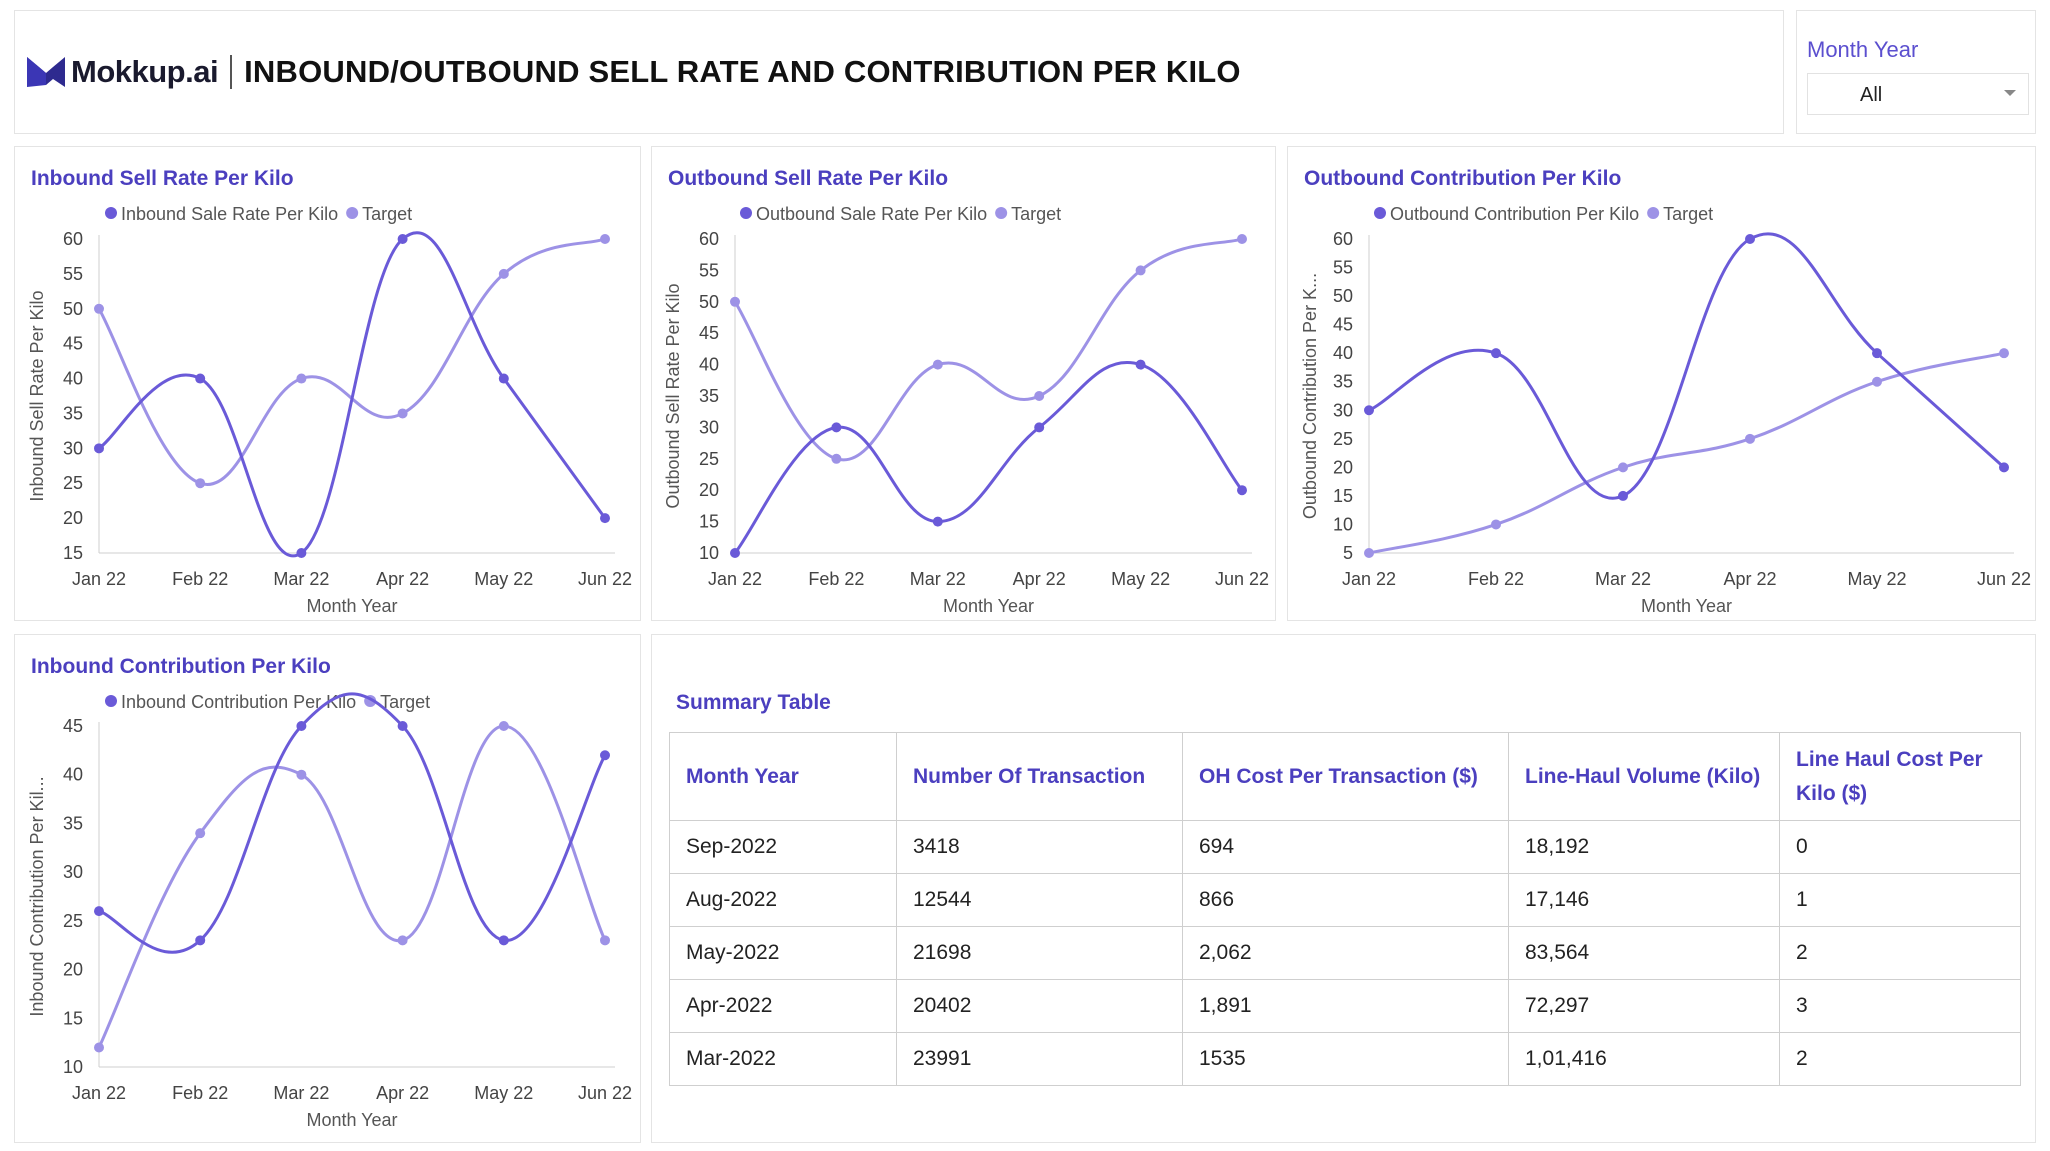  I want to click on chart-title: Outbound Sell Rate Per Kilo, so click(808, 178).